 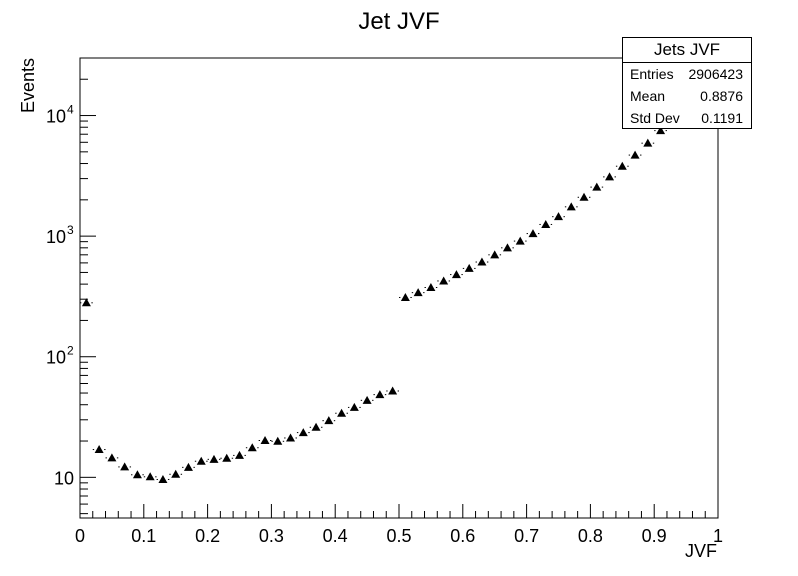 I want to click on stats-row-entries: Entries 2906423, so click(x=687, y=74).